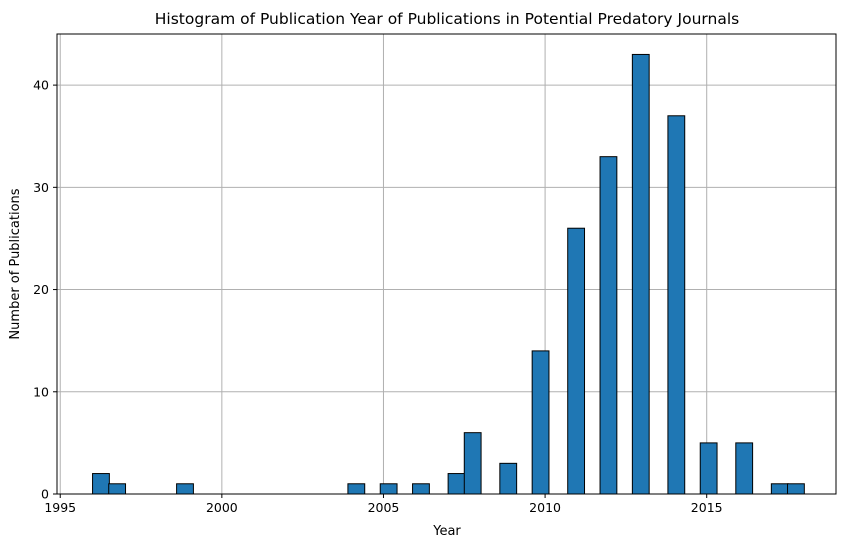 The image size is (841, 547). What do you see at coordinates (45, 494) in the screenshot?
I see `y-tick-label: 0` at bounding box center [45, 494].